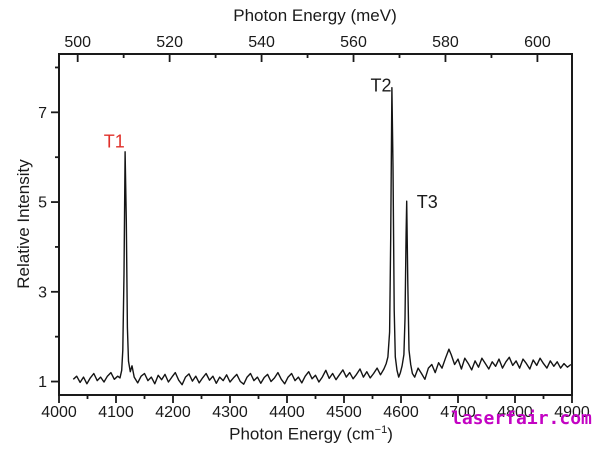 The width and height of the screenshot is (600, 451). I want to click on bottom-tick-label: 4100, so click(116, 412).